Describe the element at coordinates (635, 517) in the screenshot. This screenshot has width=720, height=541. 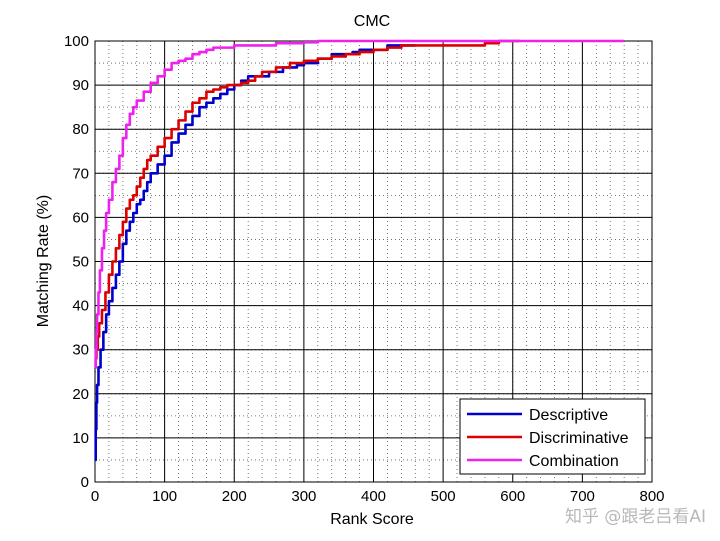
I see `watermark-text: 知乎 @跟老吕看AI` at that location.